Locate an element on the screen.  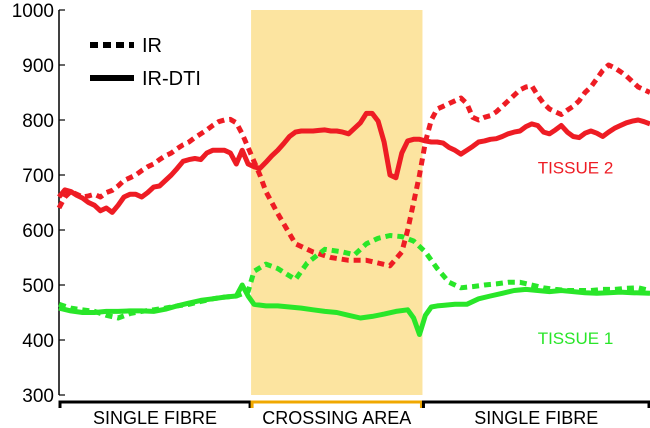
region-label: CROSSING AREA is located at coordinates (336, 418).